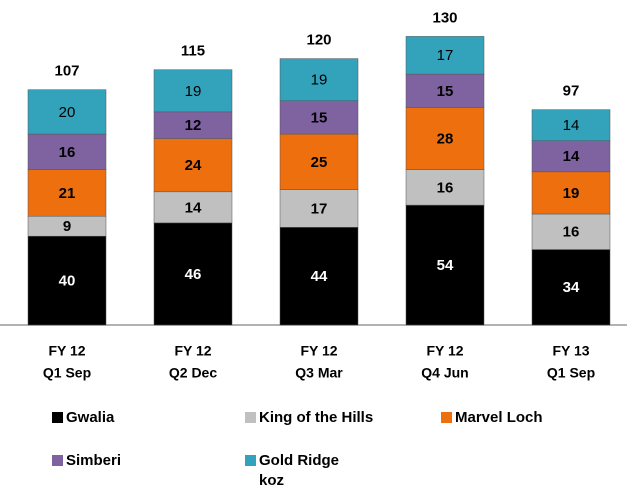 The height and width of the screenshot is (488, 627). I want to click on data-label: 28, so click(445, 138).